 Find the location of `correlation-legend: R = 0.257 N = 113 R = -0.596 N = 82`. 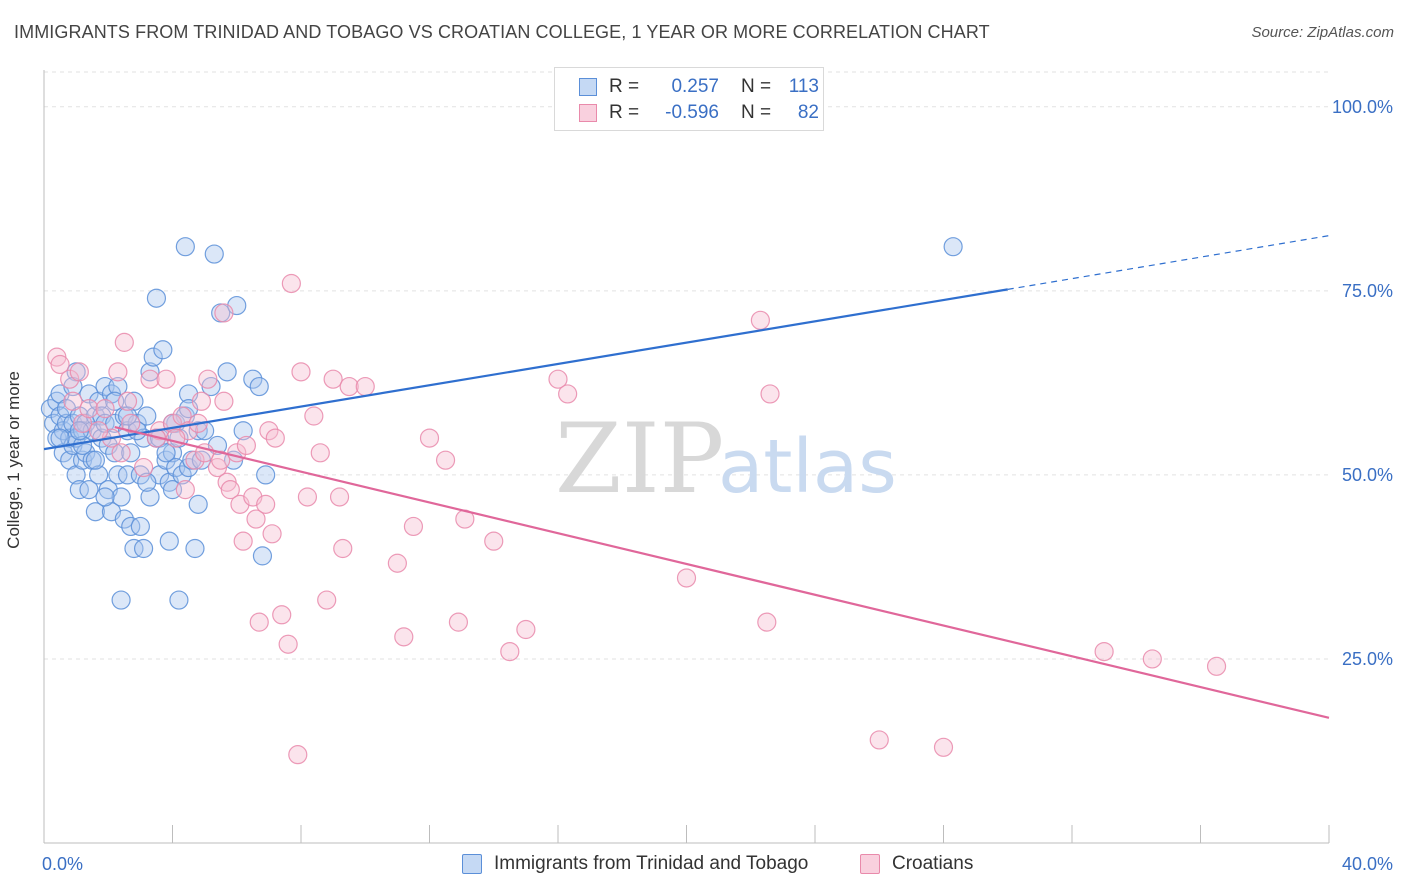

correlation-legend: R = 0.257 N = 113 R = -0.596 N = 82 is located at coordinates (689, 99).